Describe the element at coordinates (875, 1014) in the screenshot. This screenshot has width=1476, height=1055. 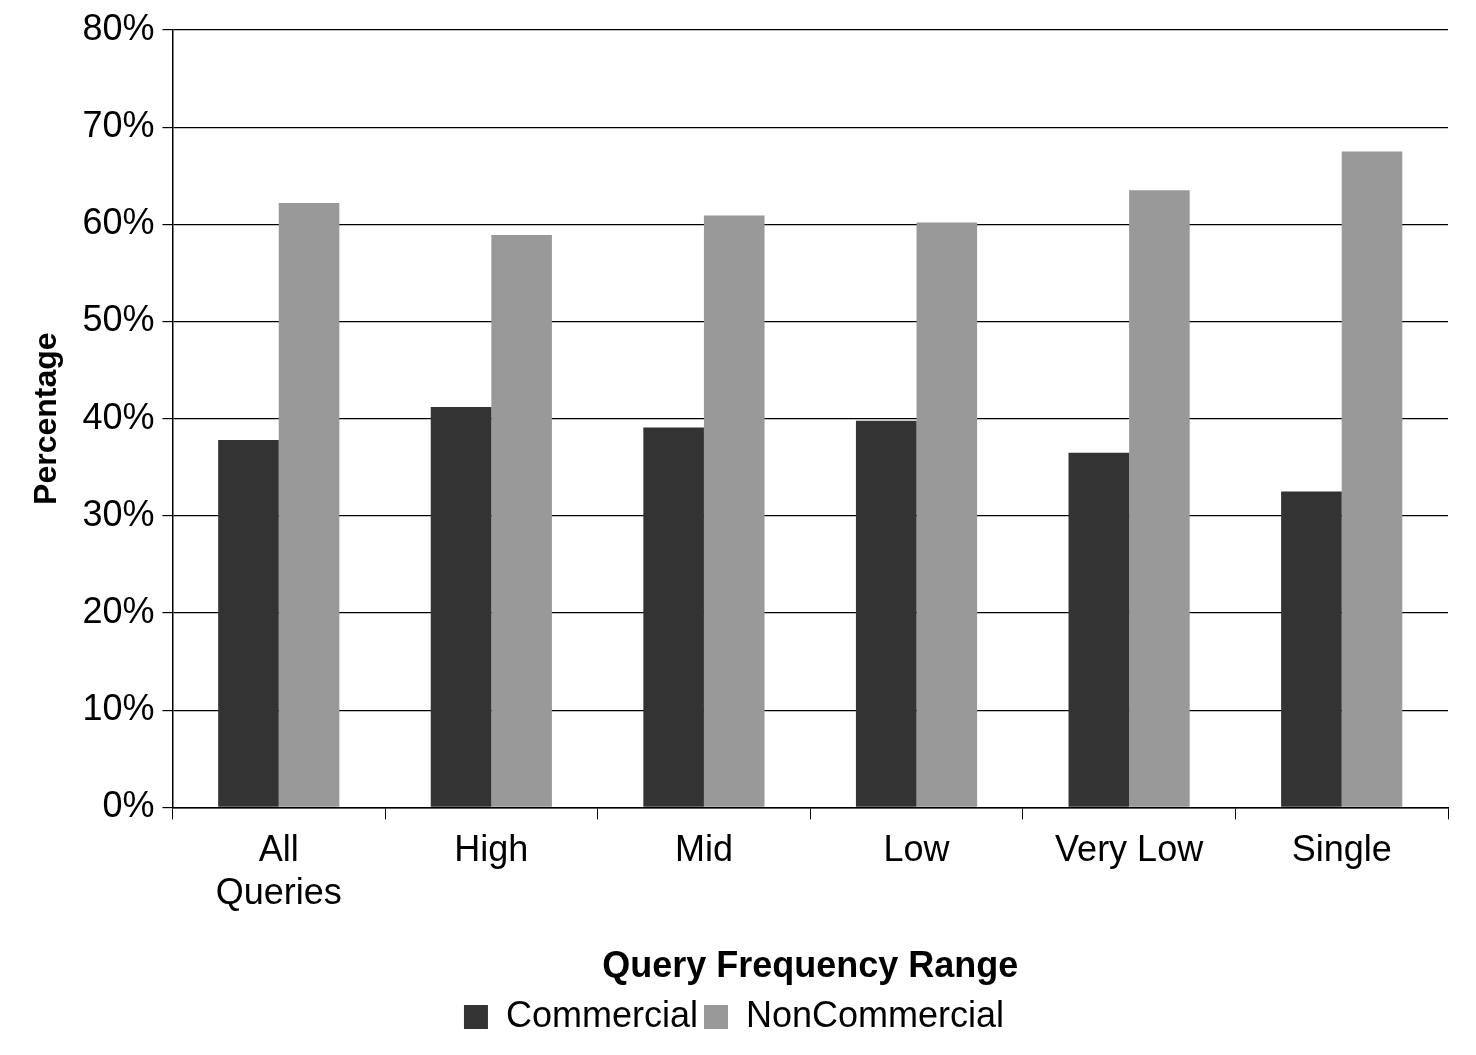
I see `legend-label: NonCommercial` at that location.